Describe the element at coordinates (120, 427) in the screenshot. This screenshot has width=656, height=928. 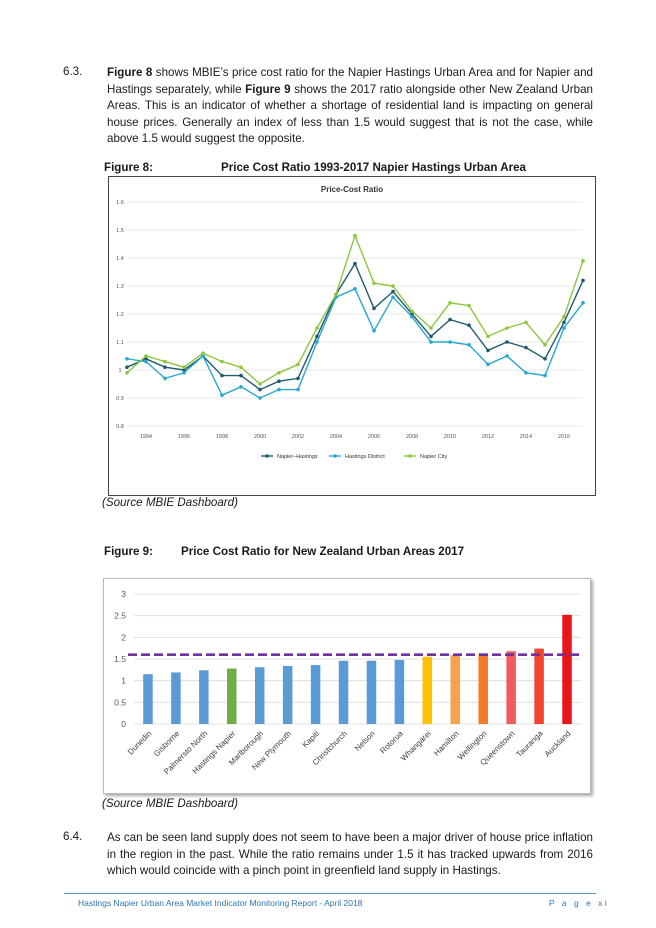
I see `y-tick-label: 0.8` at that location.